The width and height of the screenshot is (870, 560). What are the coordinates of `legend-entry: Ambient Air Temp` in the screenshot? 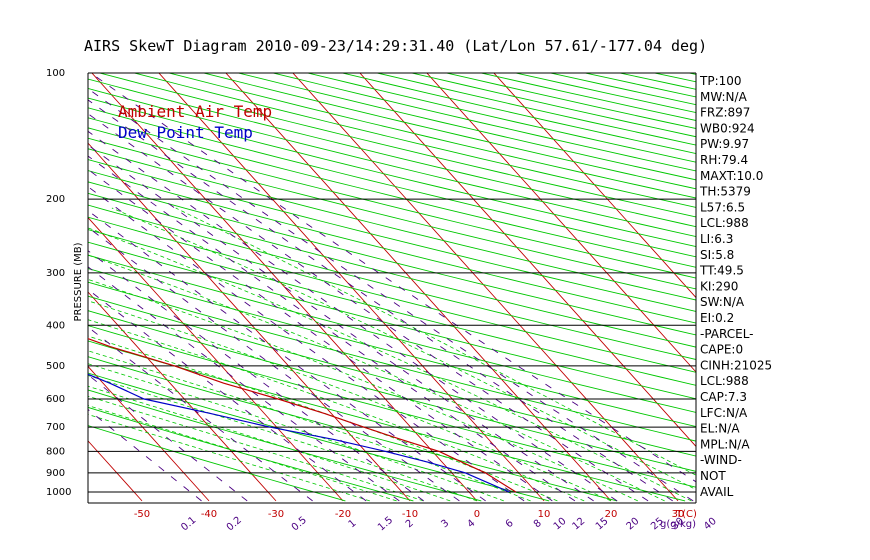 It's located at (195, 111).